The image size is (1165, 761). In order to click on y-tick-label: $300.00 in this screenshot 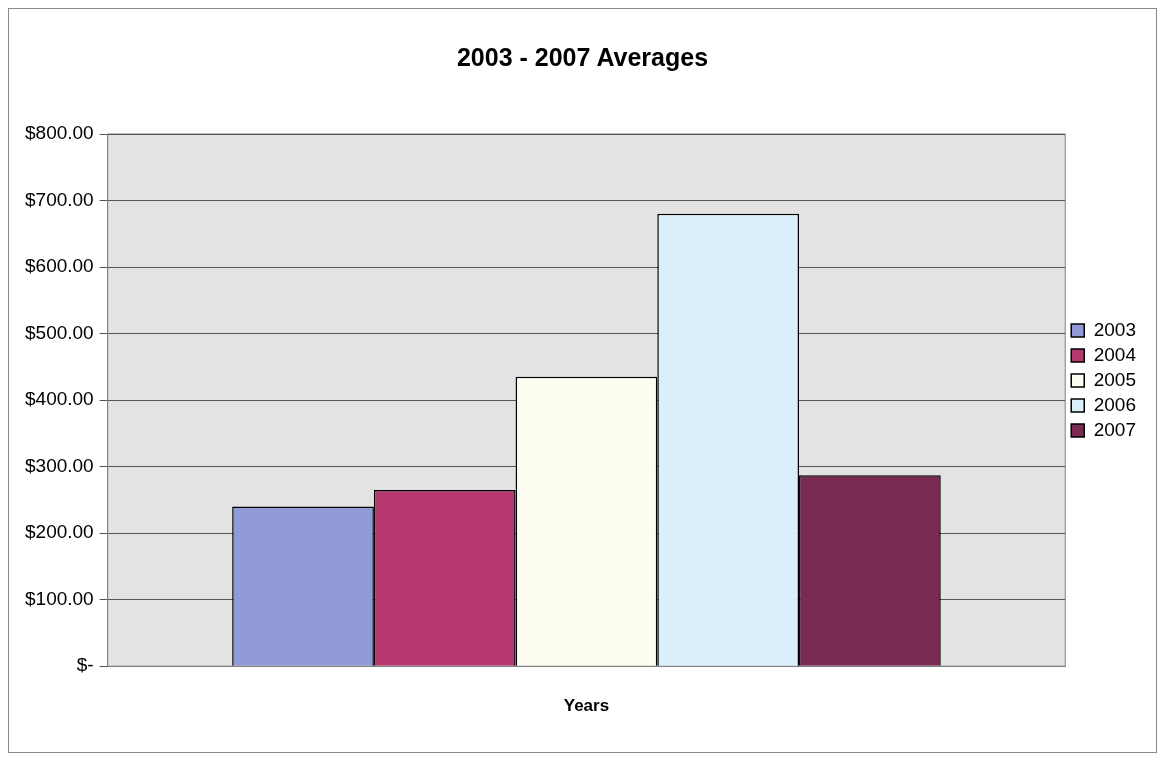, I will do `click(59, 465)`.